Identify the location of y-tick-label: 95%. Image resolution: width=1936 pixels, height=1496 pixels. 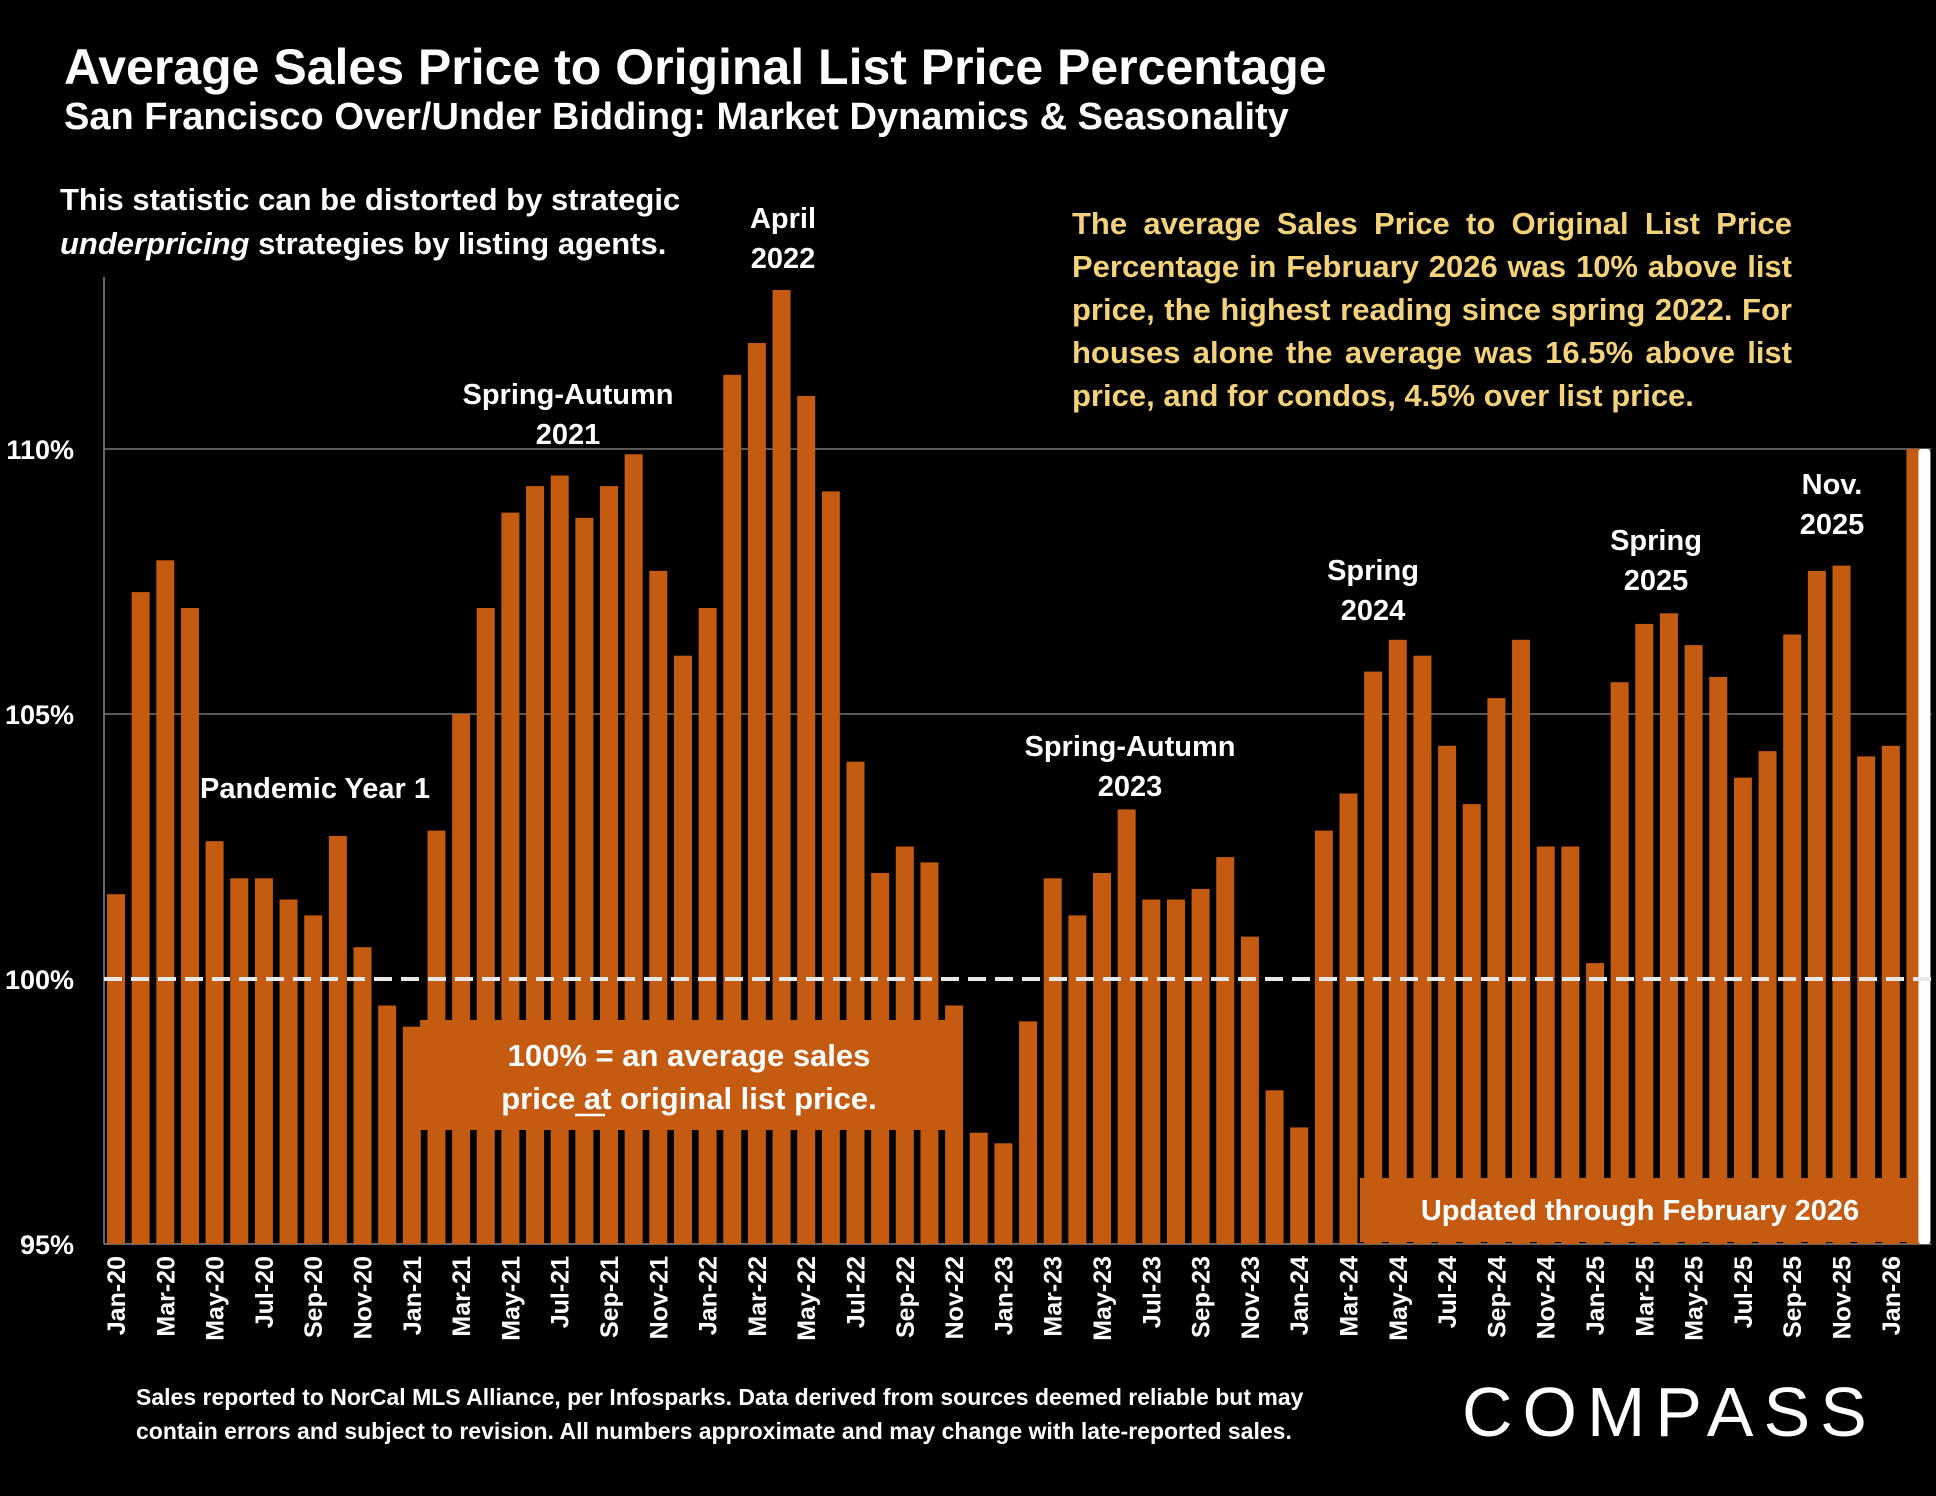
(47, 1245).